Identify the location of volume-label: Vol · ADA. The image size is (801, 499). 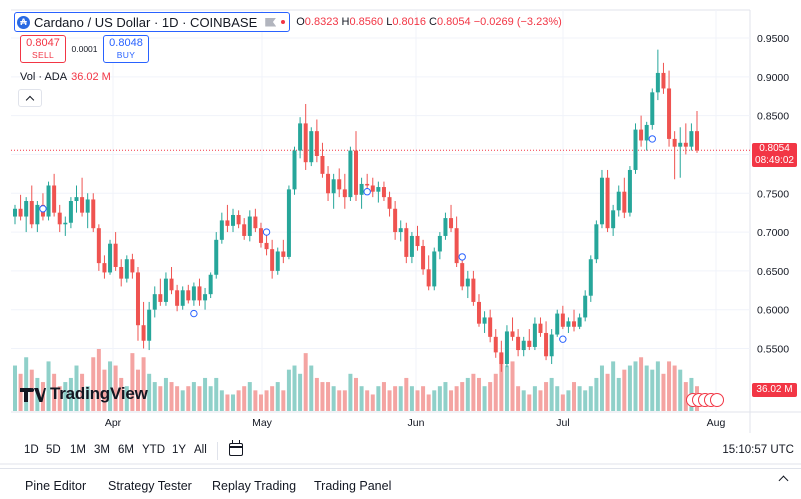
(44, 77).